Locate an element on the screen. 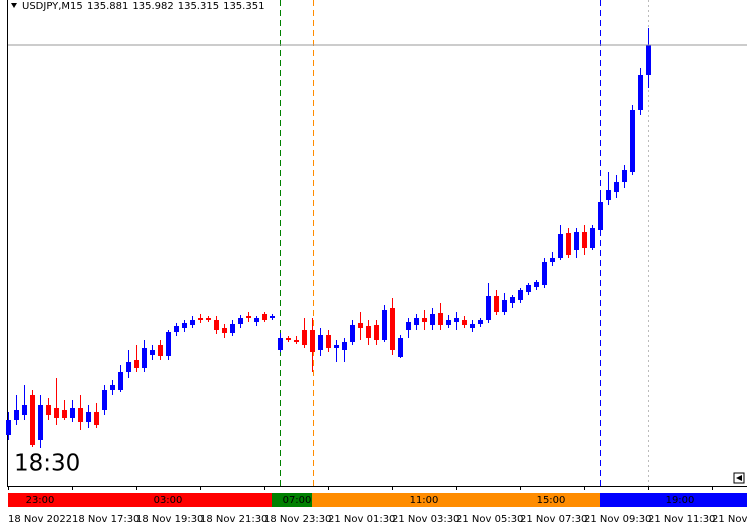  scroll-arrow is located at coordinates (739, 478).